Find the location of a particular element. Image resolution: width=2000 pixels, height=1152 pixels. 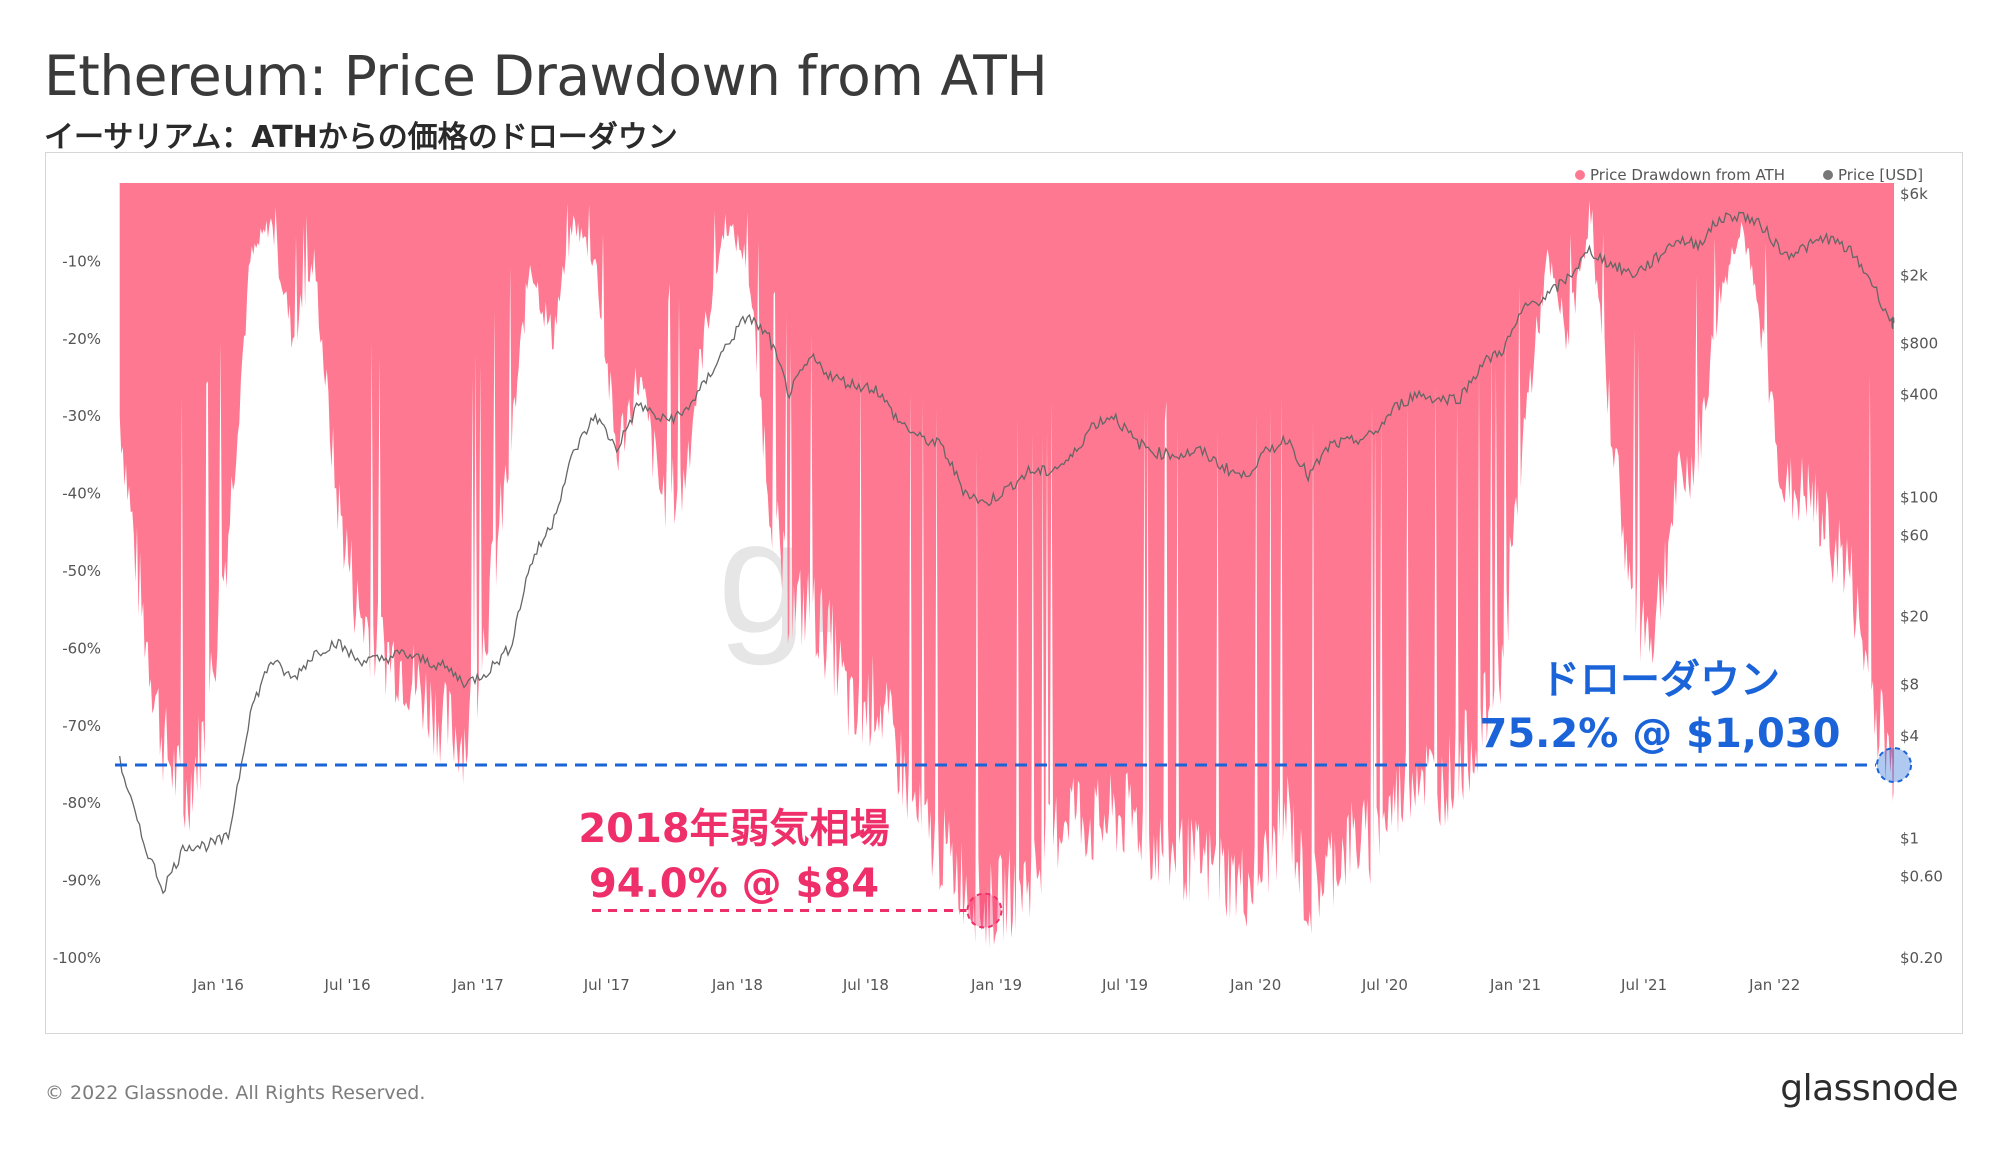

x-tick-label: Jul '18 is located at coordinates (865, 985).